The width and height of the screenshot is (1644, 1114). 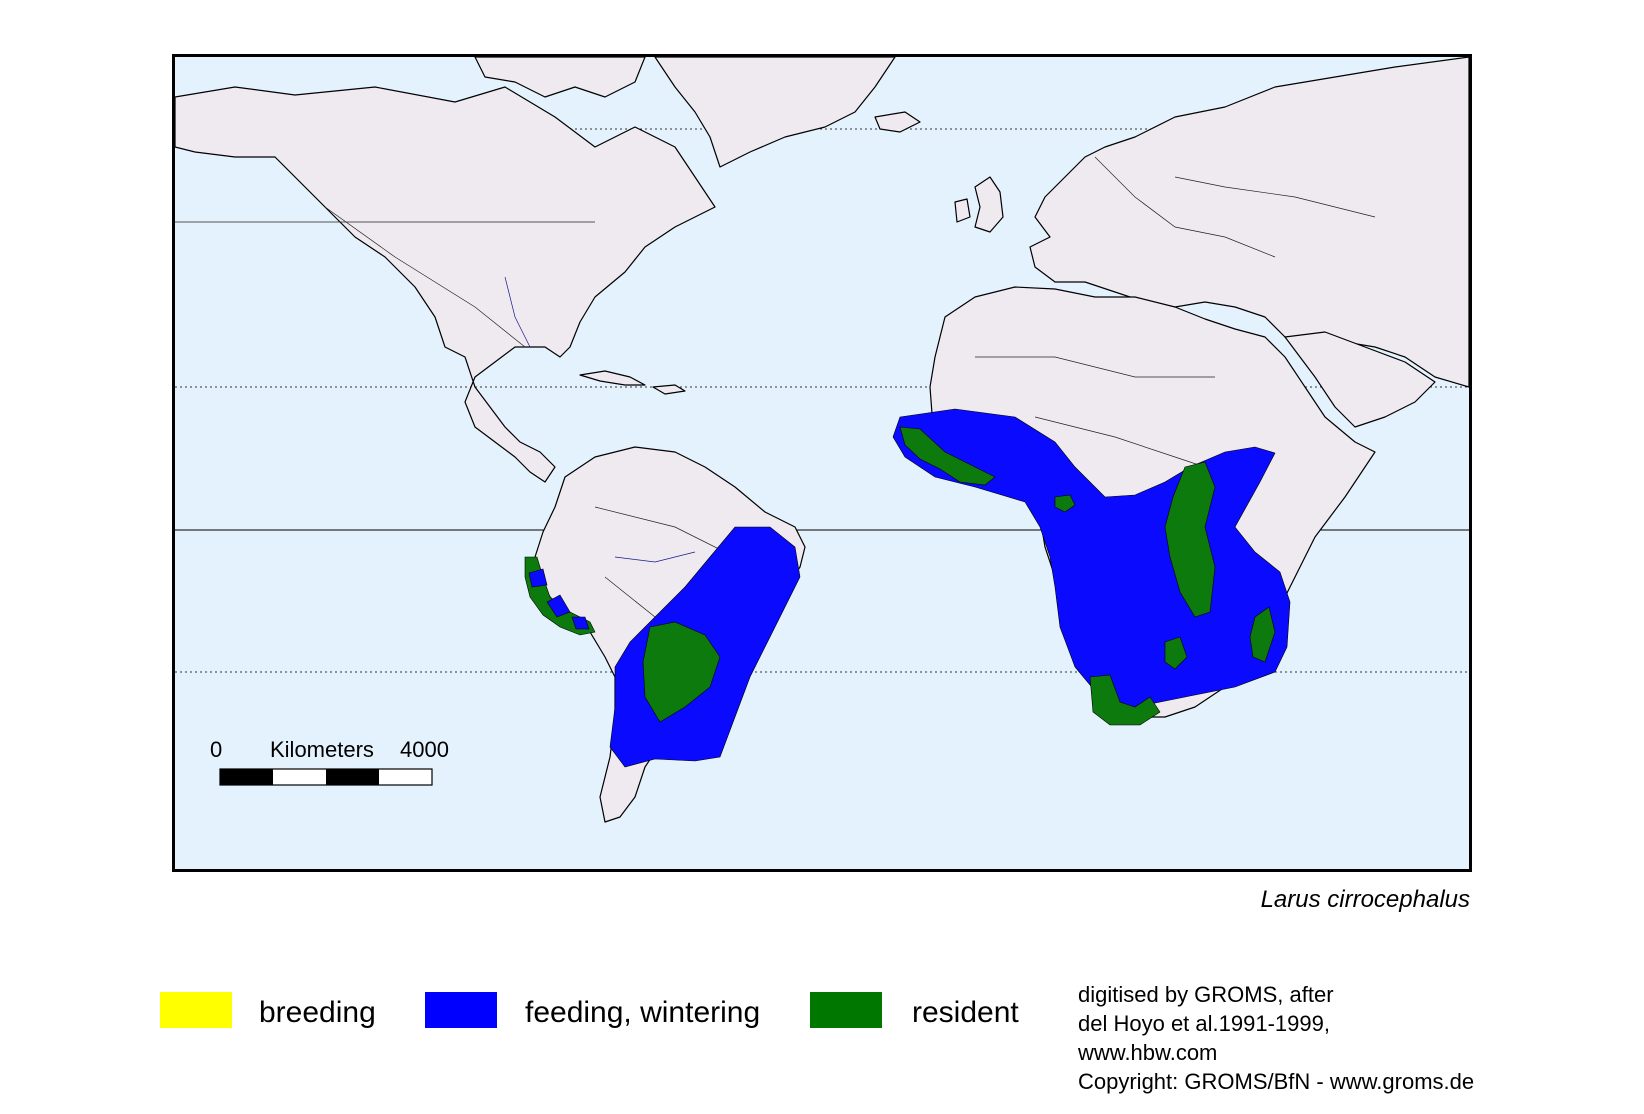 I want to click on range-east-africa-resident, so click(x=1190, y=539).